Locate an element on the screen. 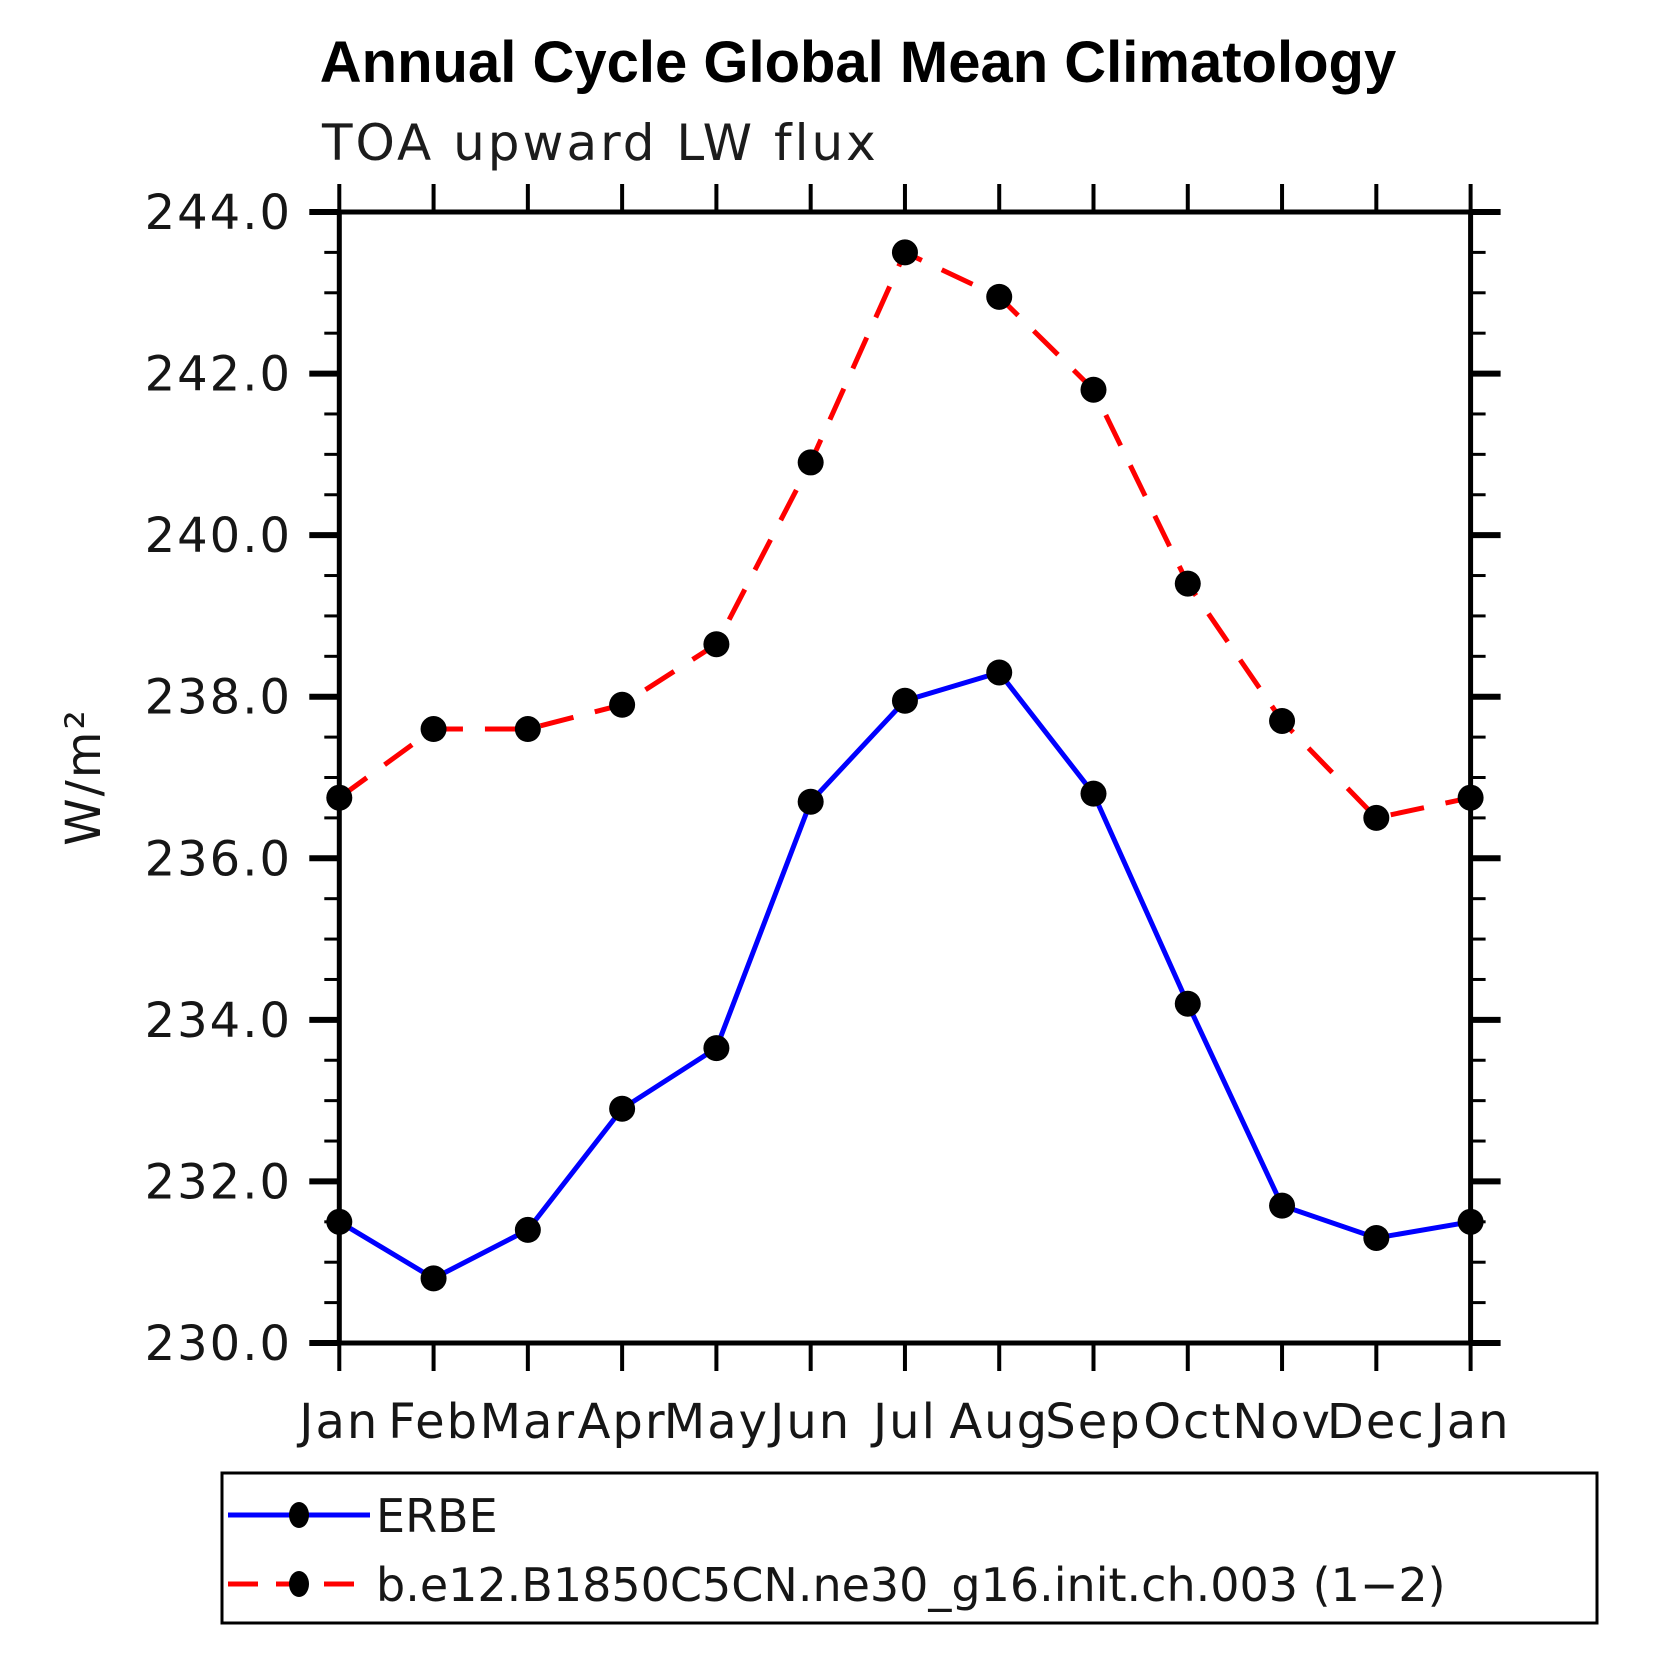 The width and height of the screenshot is (1663, 1663). x-tick-label: Nov is located at coordinates (1282, 1422).